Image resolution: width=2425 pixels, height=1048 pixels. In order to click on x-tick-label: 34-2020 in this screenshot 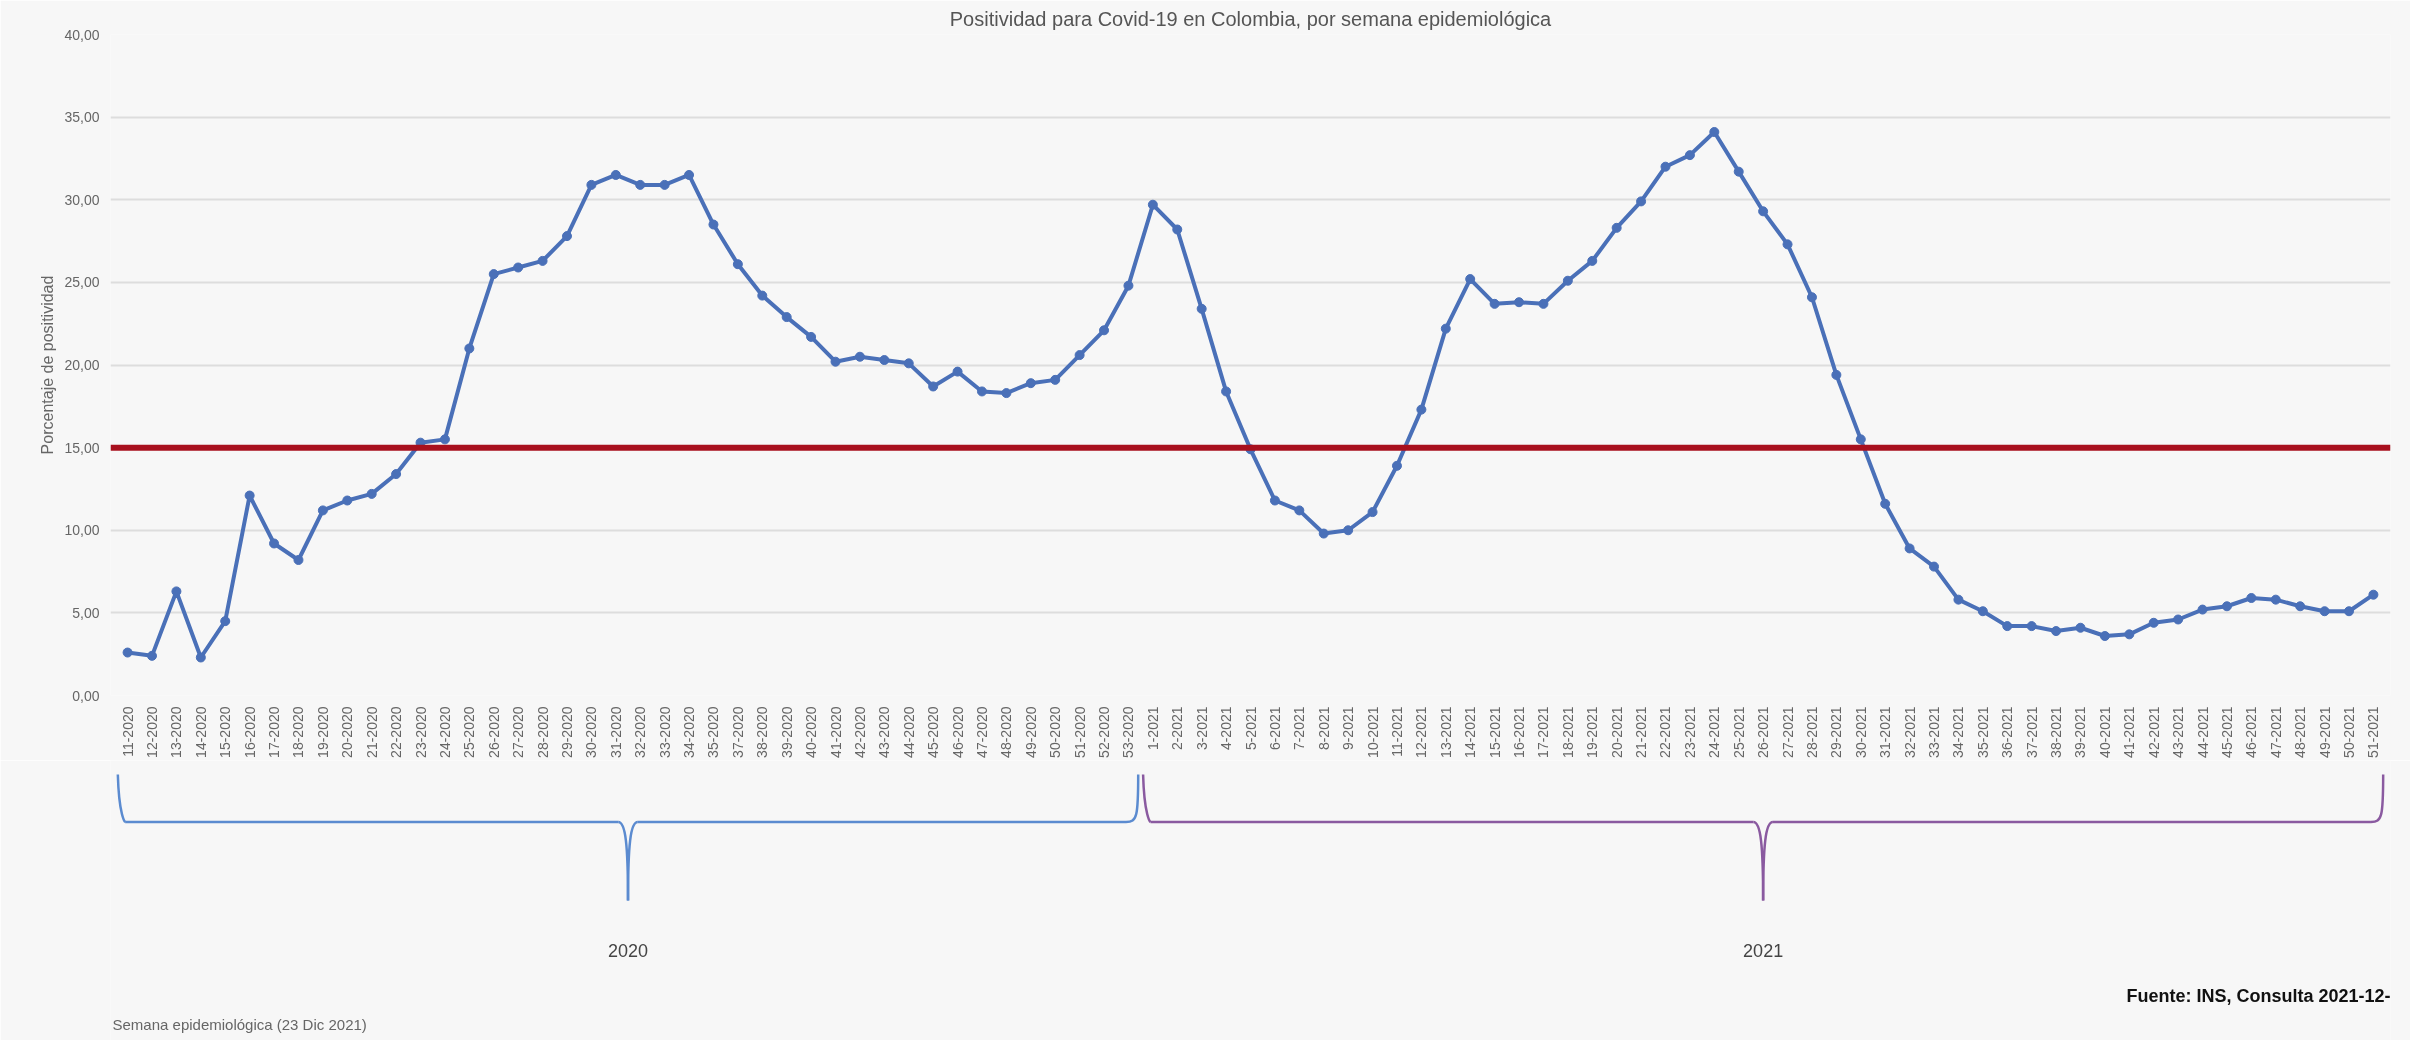, I will do `click(689, 732)`.